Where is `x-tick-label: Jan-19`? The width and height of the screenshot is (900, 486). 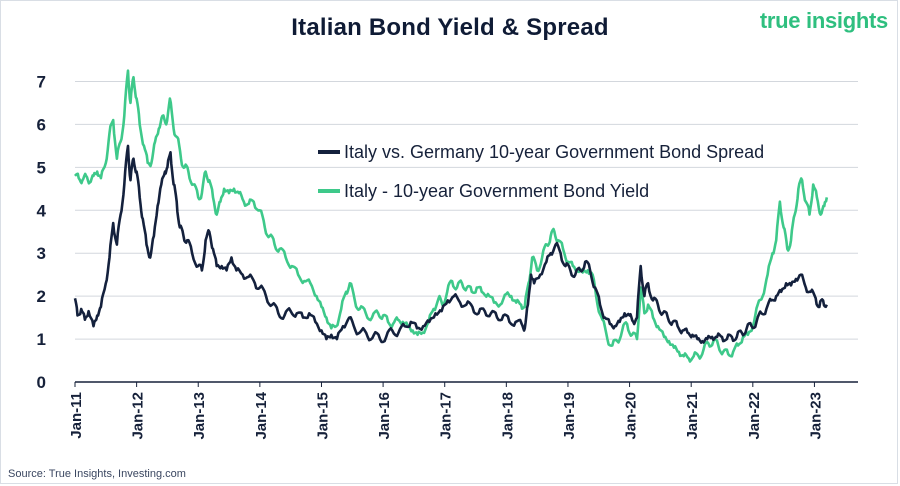
x-tick-label: Jan-19 is located at coordinates (569, 416).